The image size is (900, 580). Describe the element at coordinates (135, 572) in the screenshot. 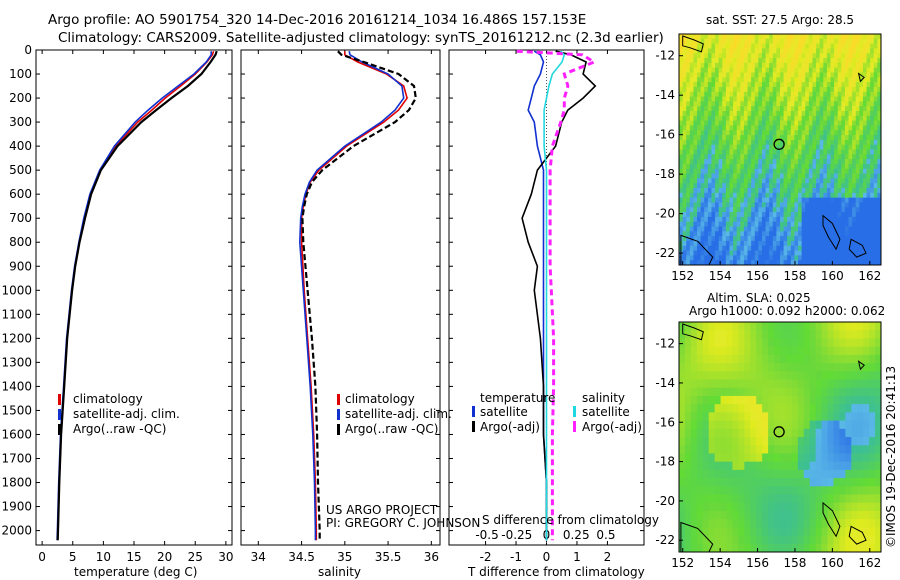

I see `temperature-axis-label: temperature (deg C)` at that location.